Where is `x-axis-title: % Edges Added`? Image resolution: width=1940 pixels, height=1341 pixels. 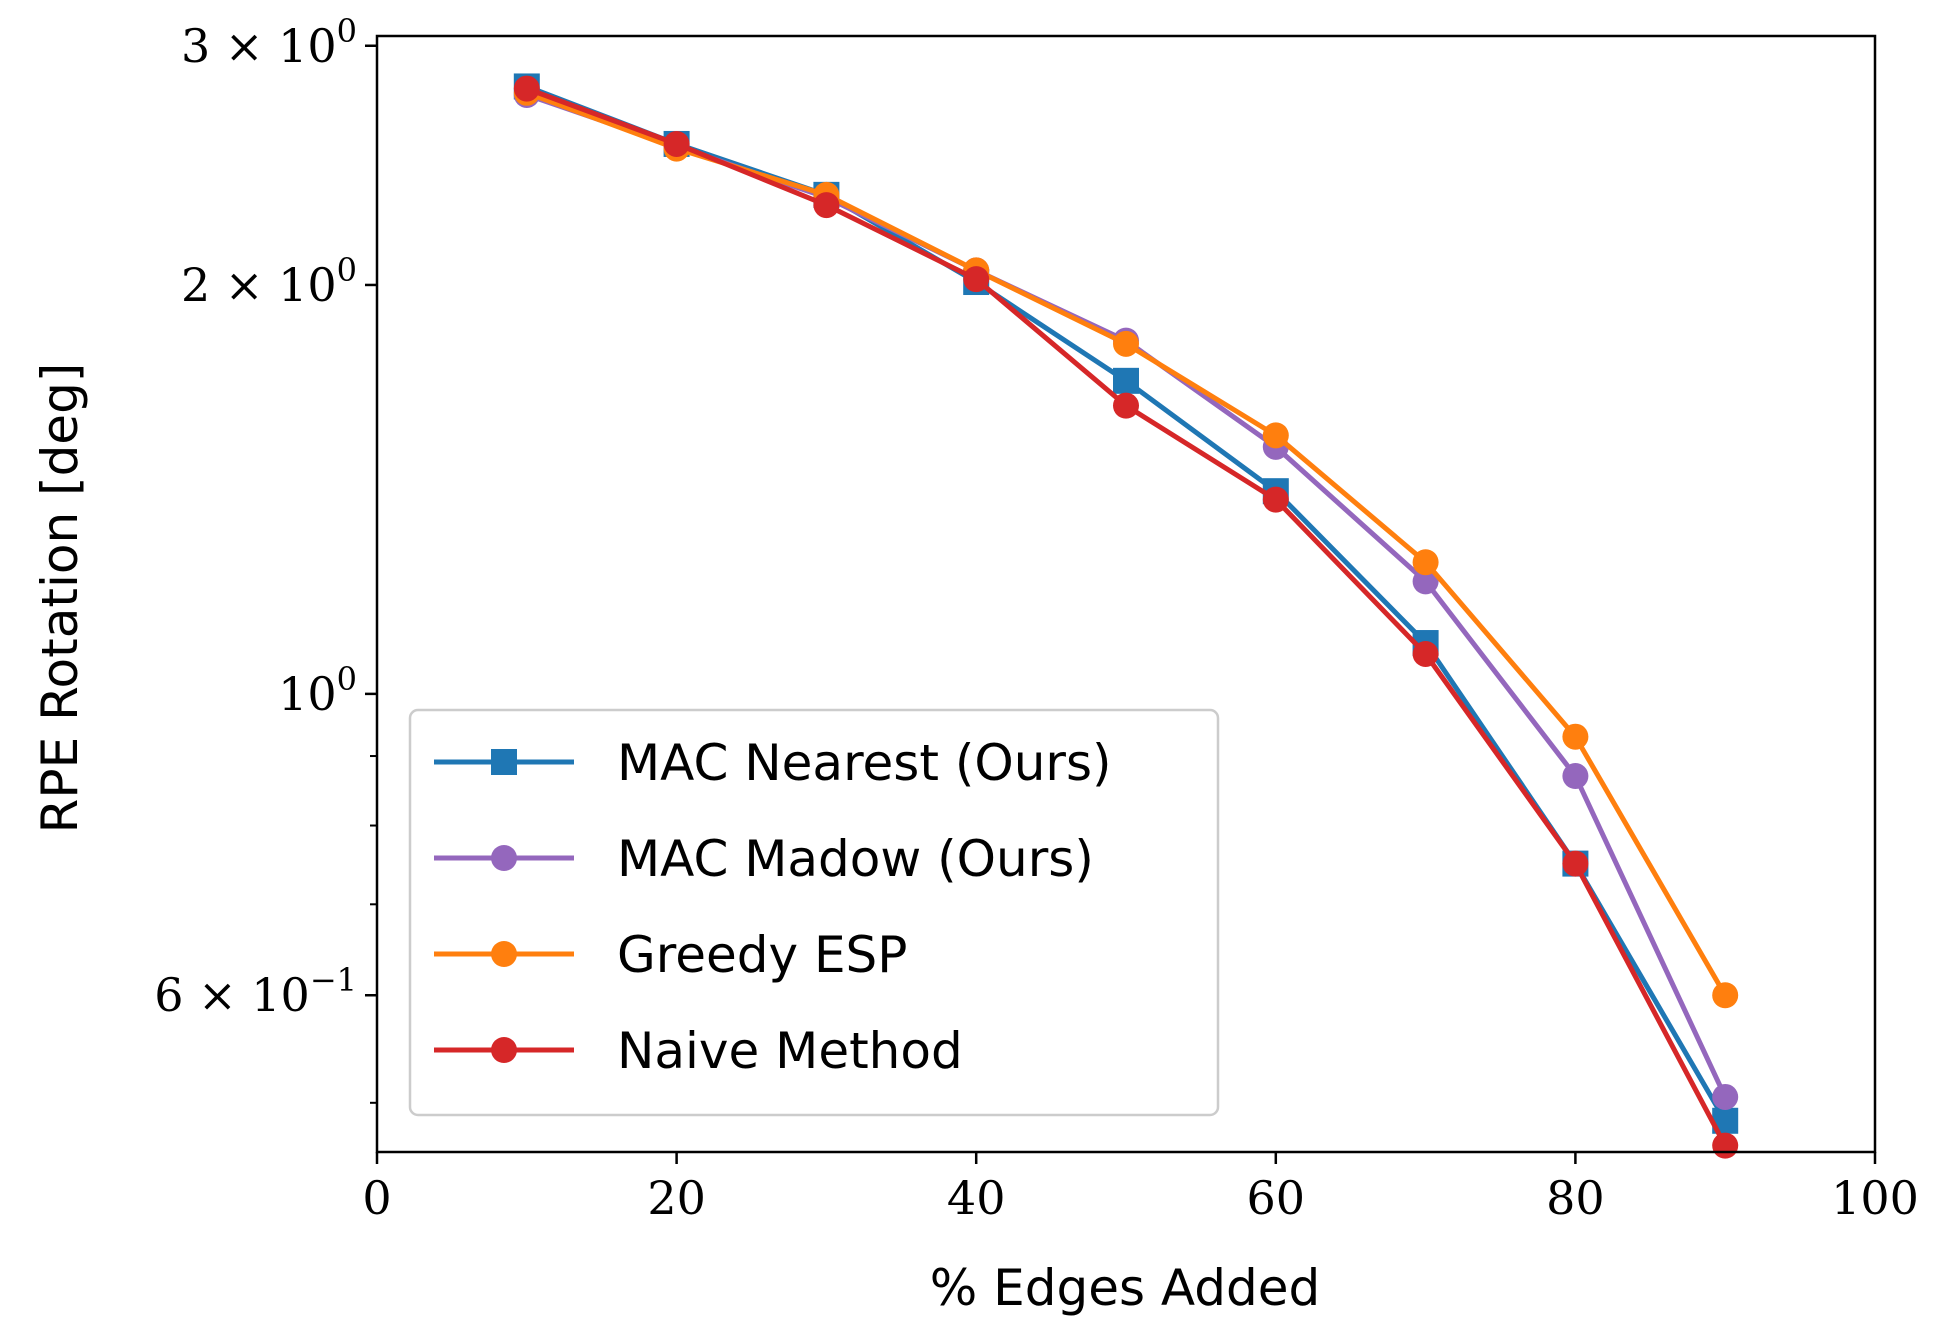
x-axis-title: % Edges Added is located at coordinates (1125, 1288).